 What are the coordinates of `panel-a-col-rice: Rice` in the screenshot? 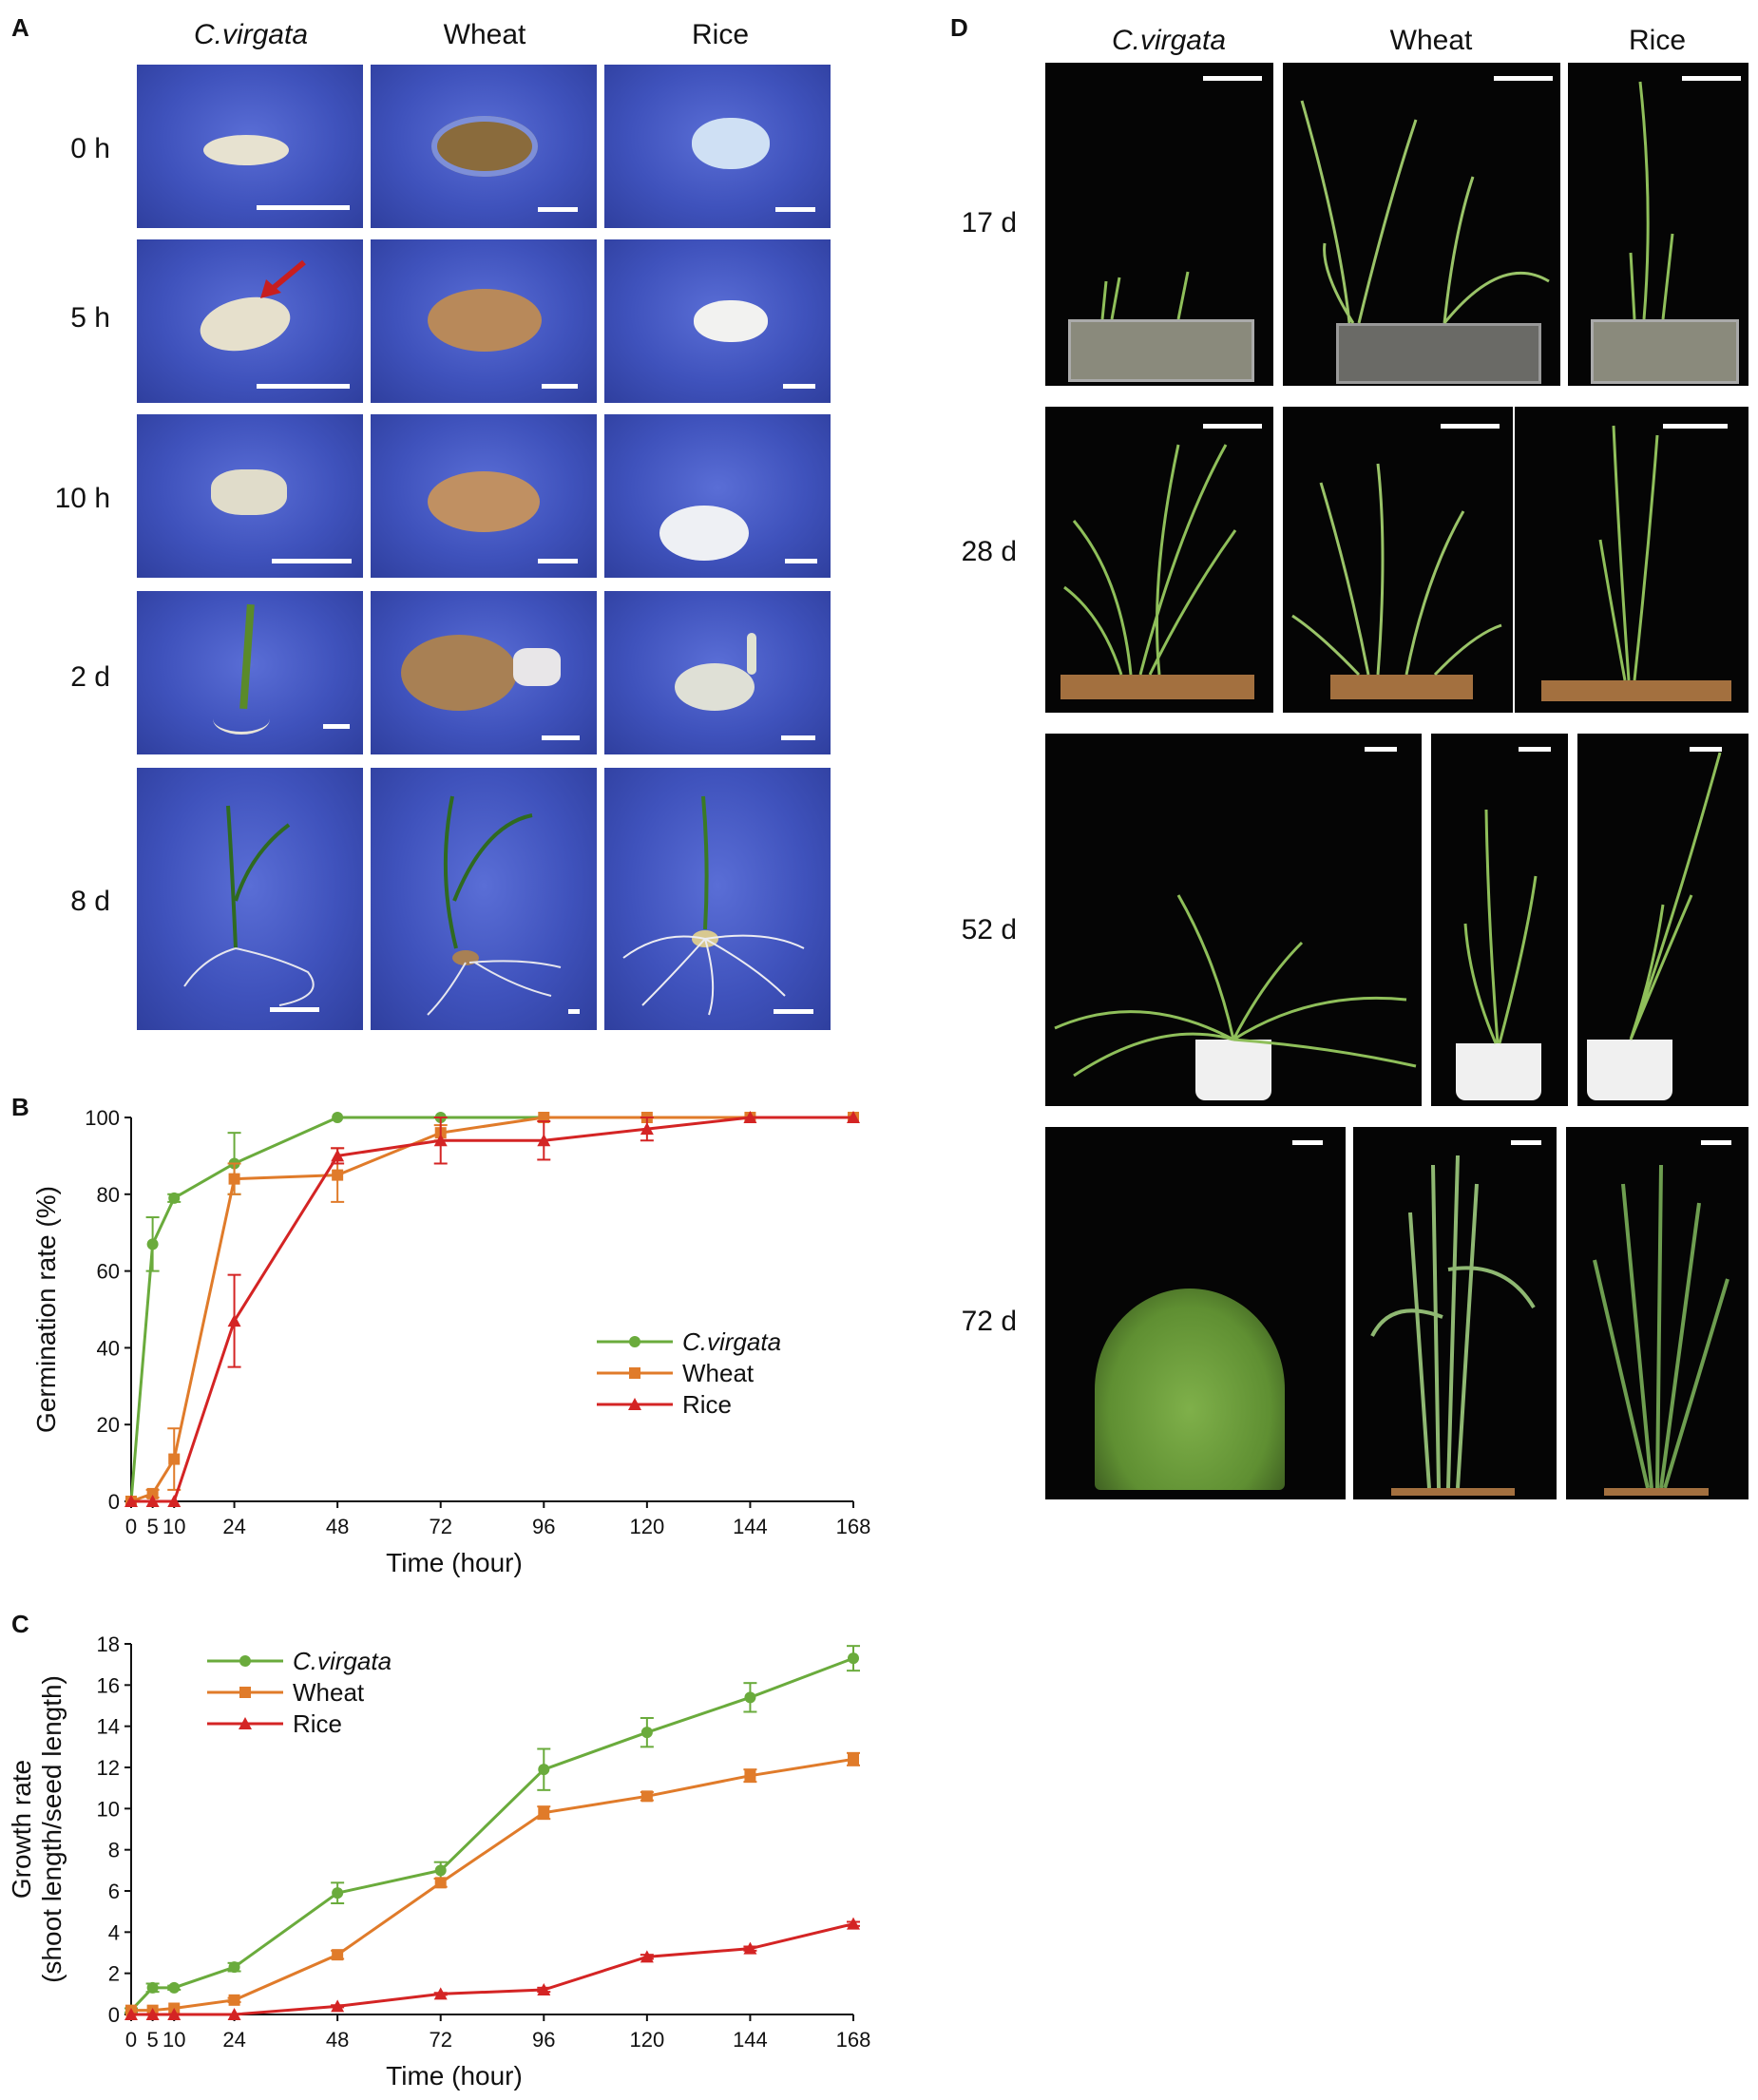 It's located at (720, 34).